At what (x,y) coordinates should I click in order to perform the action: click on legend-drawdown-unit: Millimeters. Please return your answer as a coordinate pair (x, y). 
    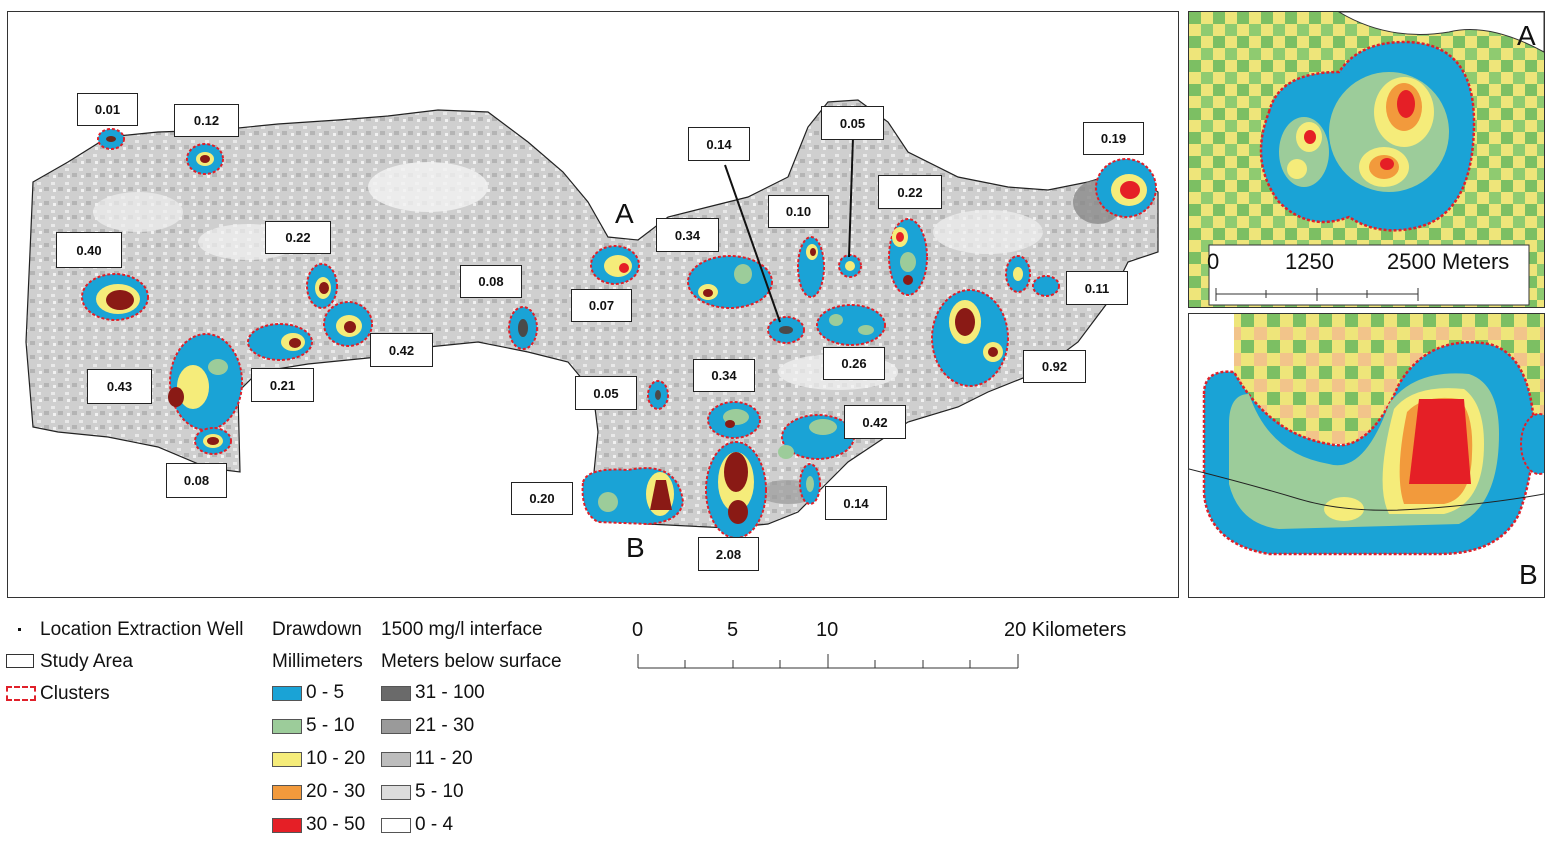
    Looking at the image, I should click on (317, 661).